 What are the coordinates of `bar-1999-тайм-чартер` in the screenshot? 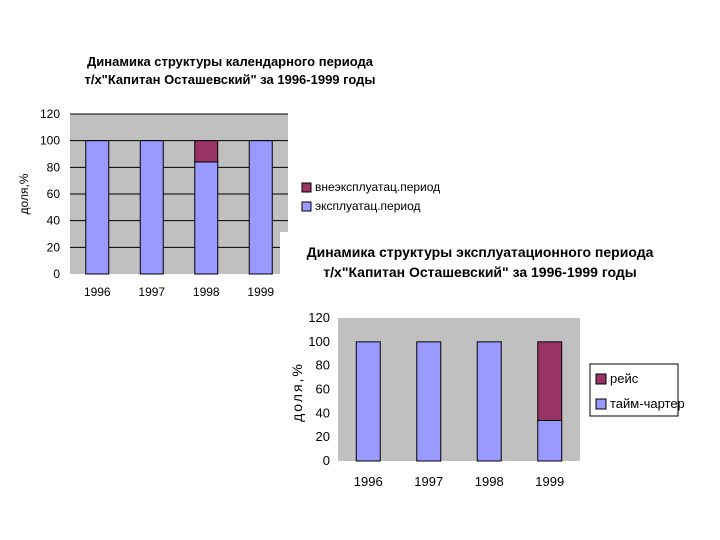 It's located at (550, 440).